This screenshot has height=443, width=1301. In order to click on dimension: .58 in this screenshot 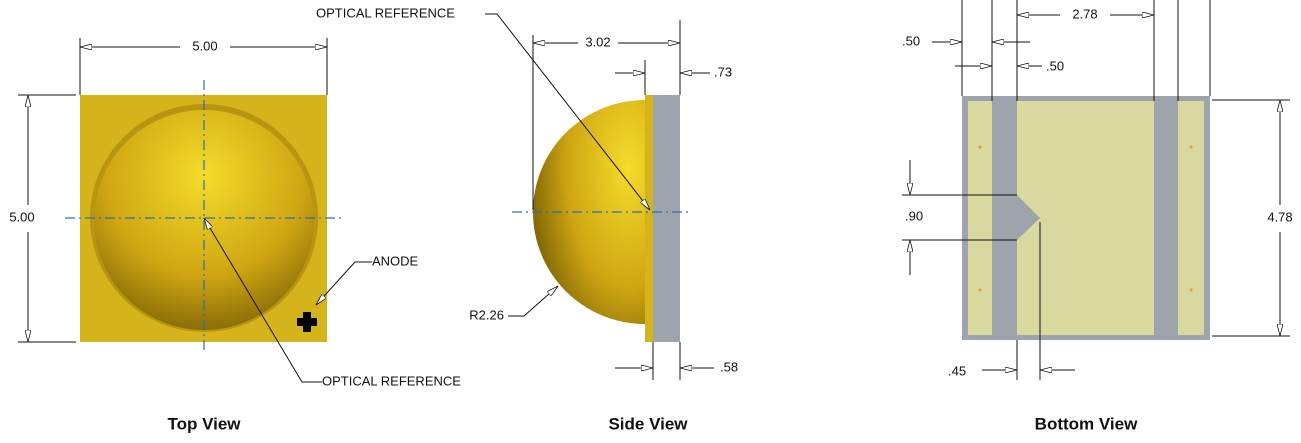, I will do `click(729, 366)`.